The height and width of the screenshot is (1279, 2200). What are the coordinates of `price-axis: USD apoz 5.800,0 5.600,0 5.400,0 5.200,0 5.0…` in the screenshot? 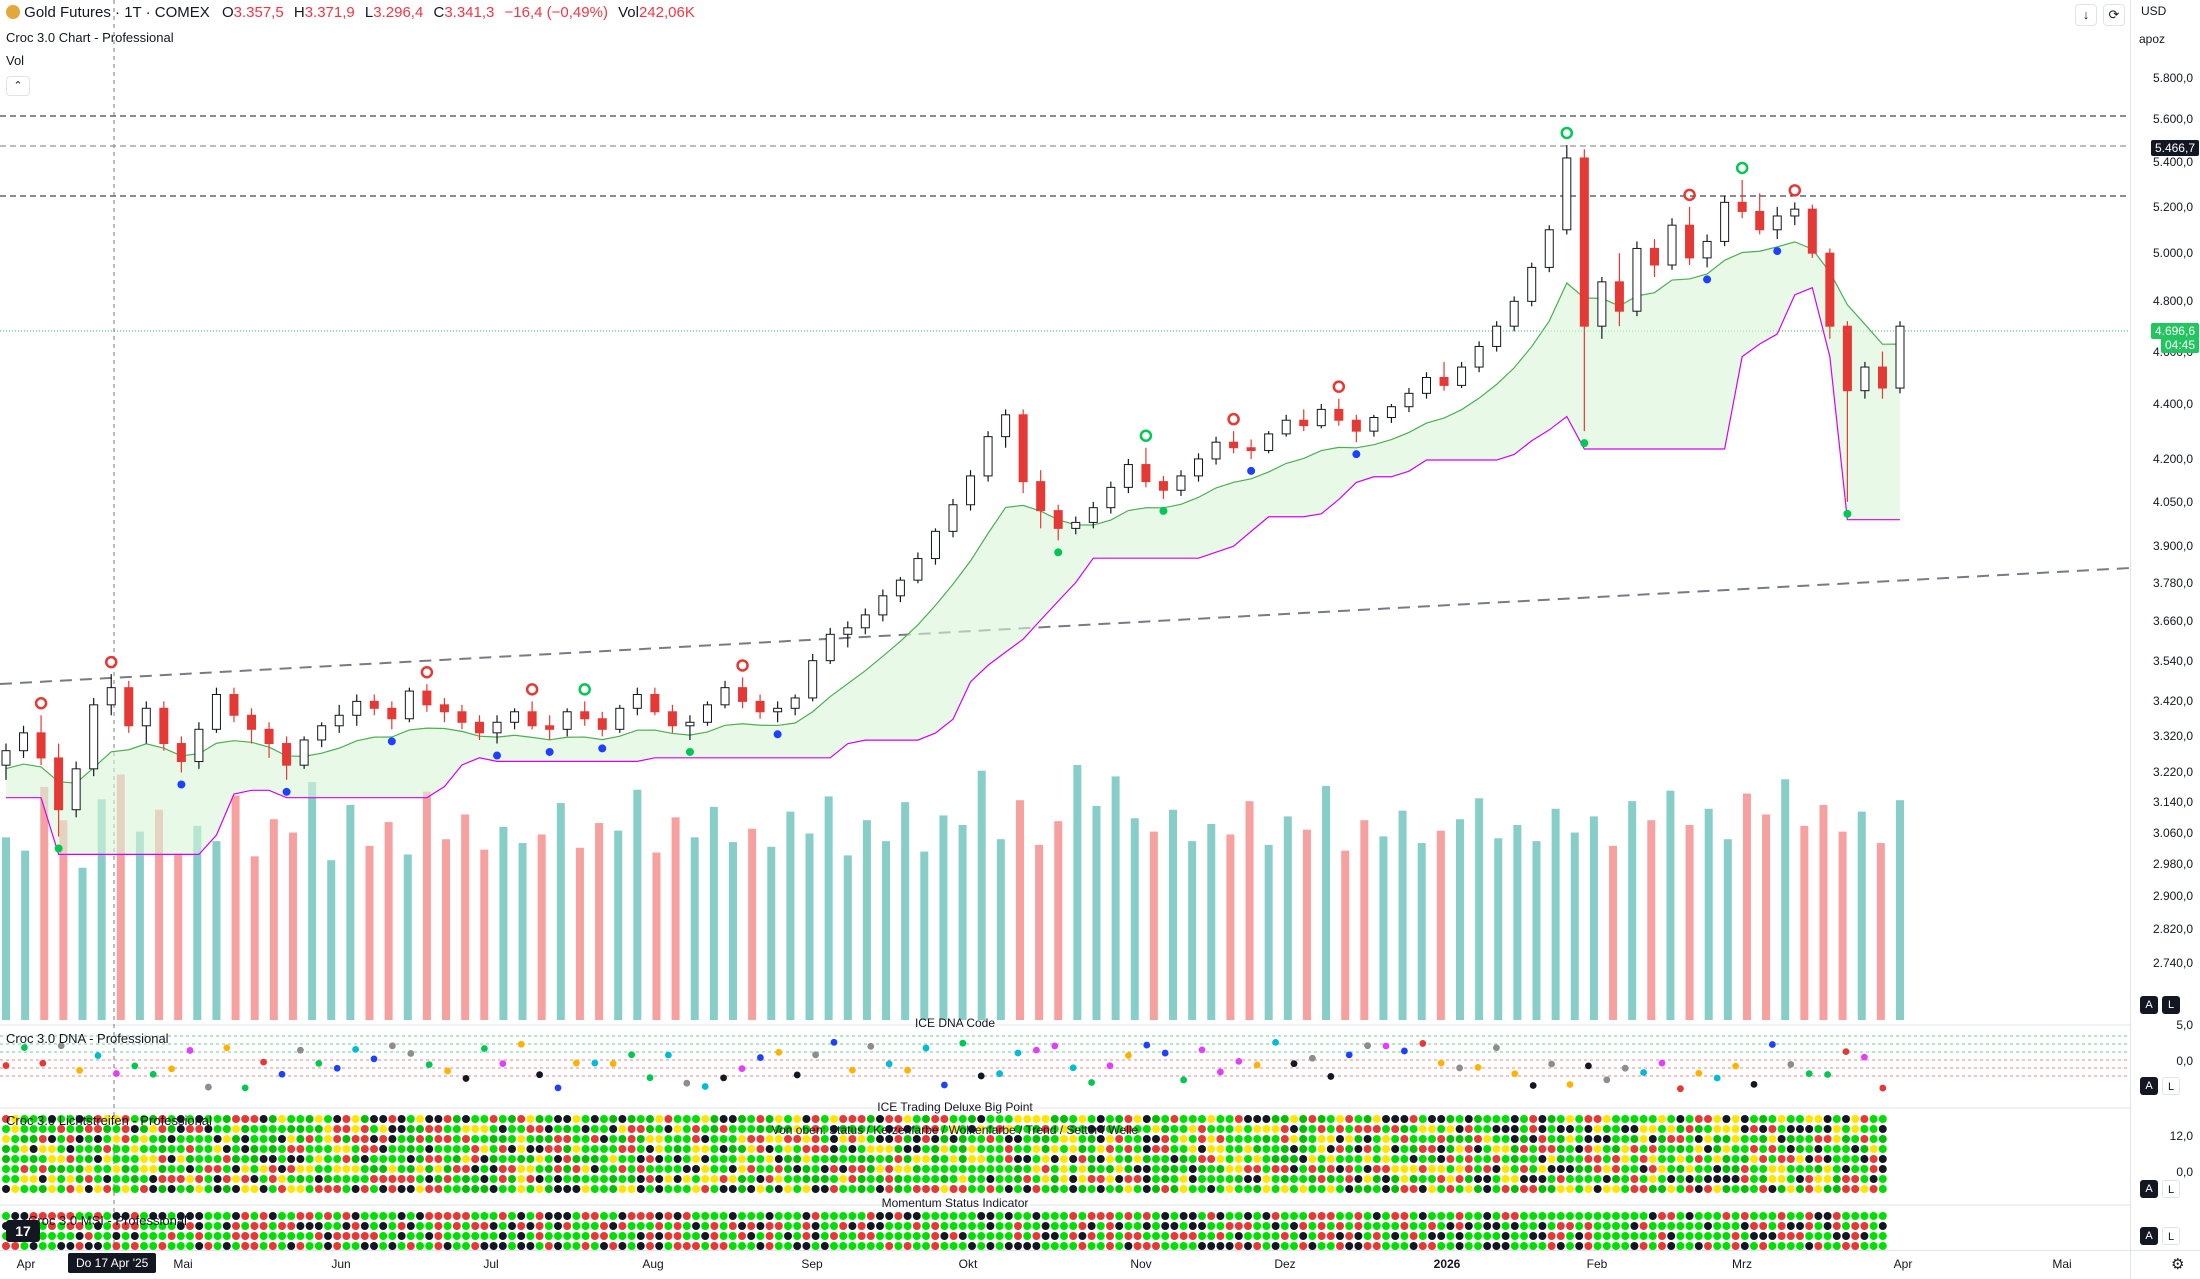 It's located at (2165, 625).